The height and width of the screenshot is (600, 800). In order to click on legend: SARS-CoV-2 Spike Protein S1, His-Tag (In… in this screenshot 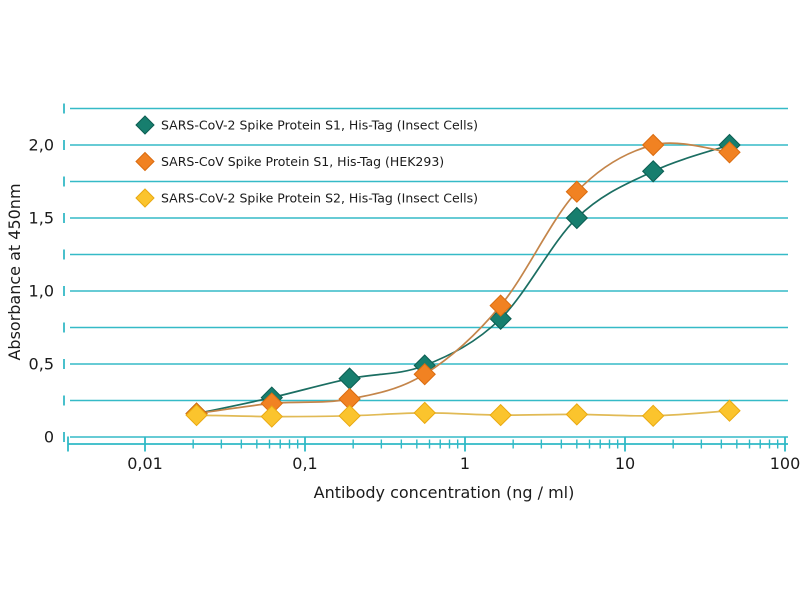, I will do `click(306, 161)`.